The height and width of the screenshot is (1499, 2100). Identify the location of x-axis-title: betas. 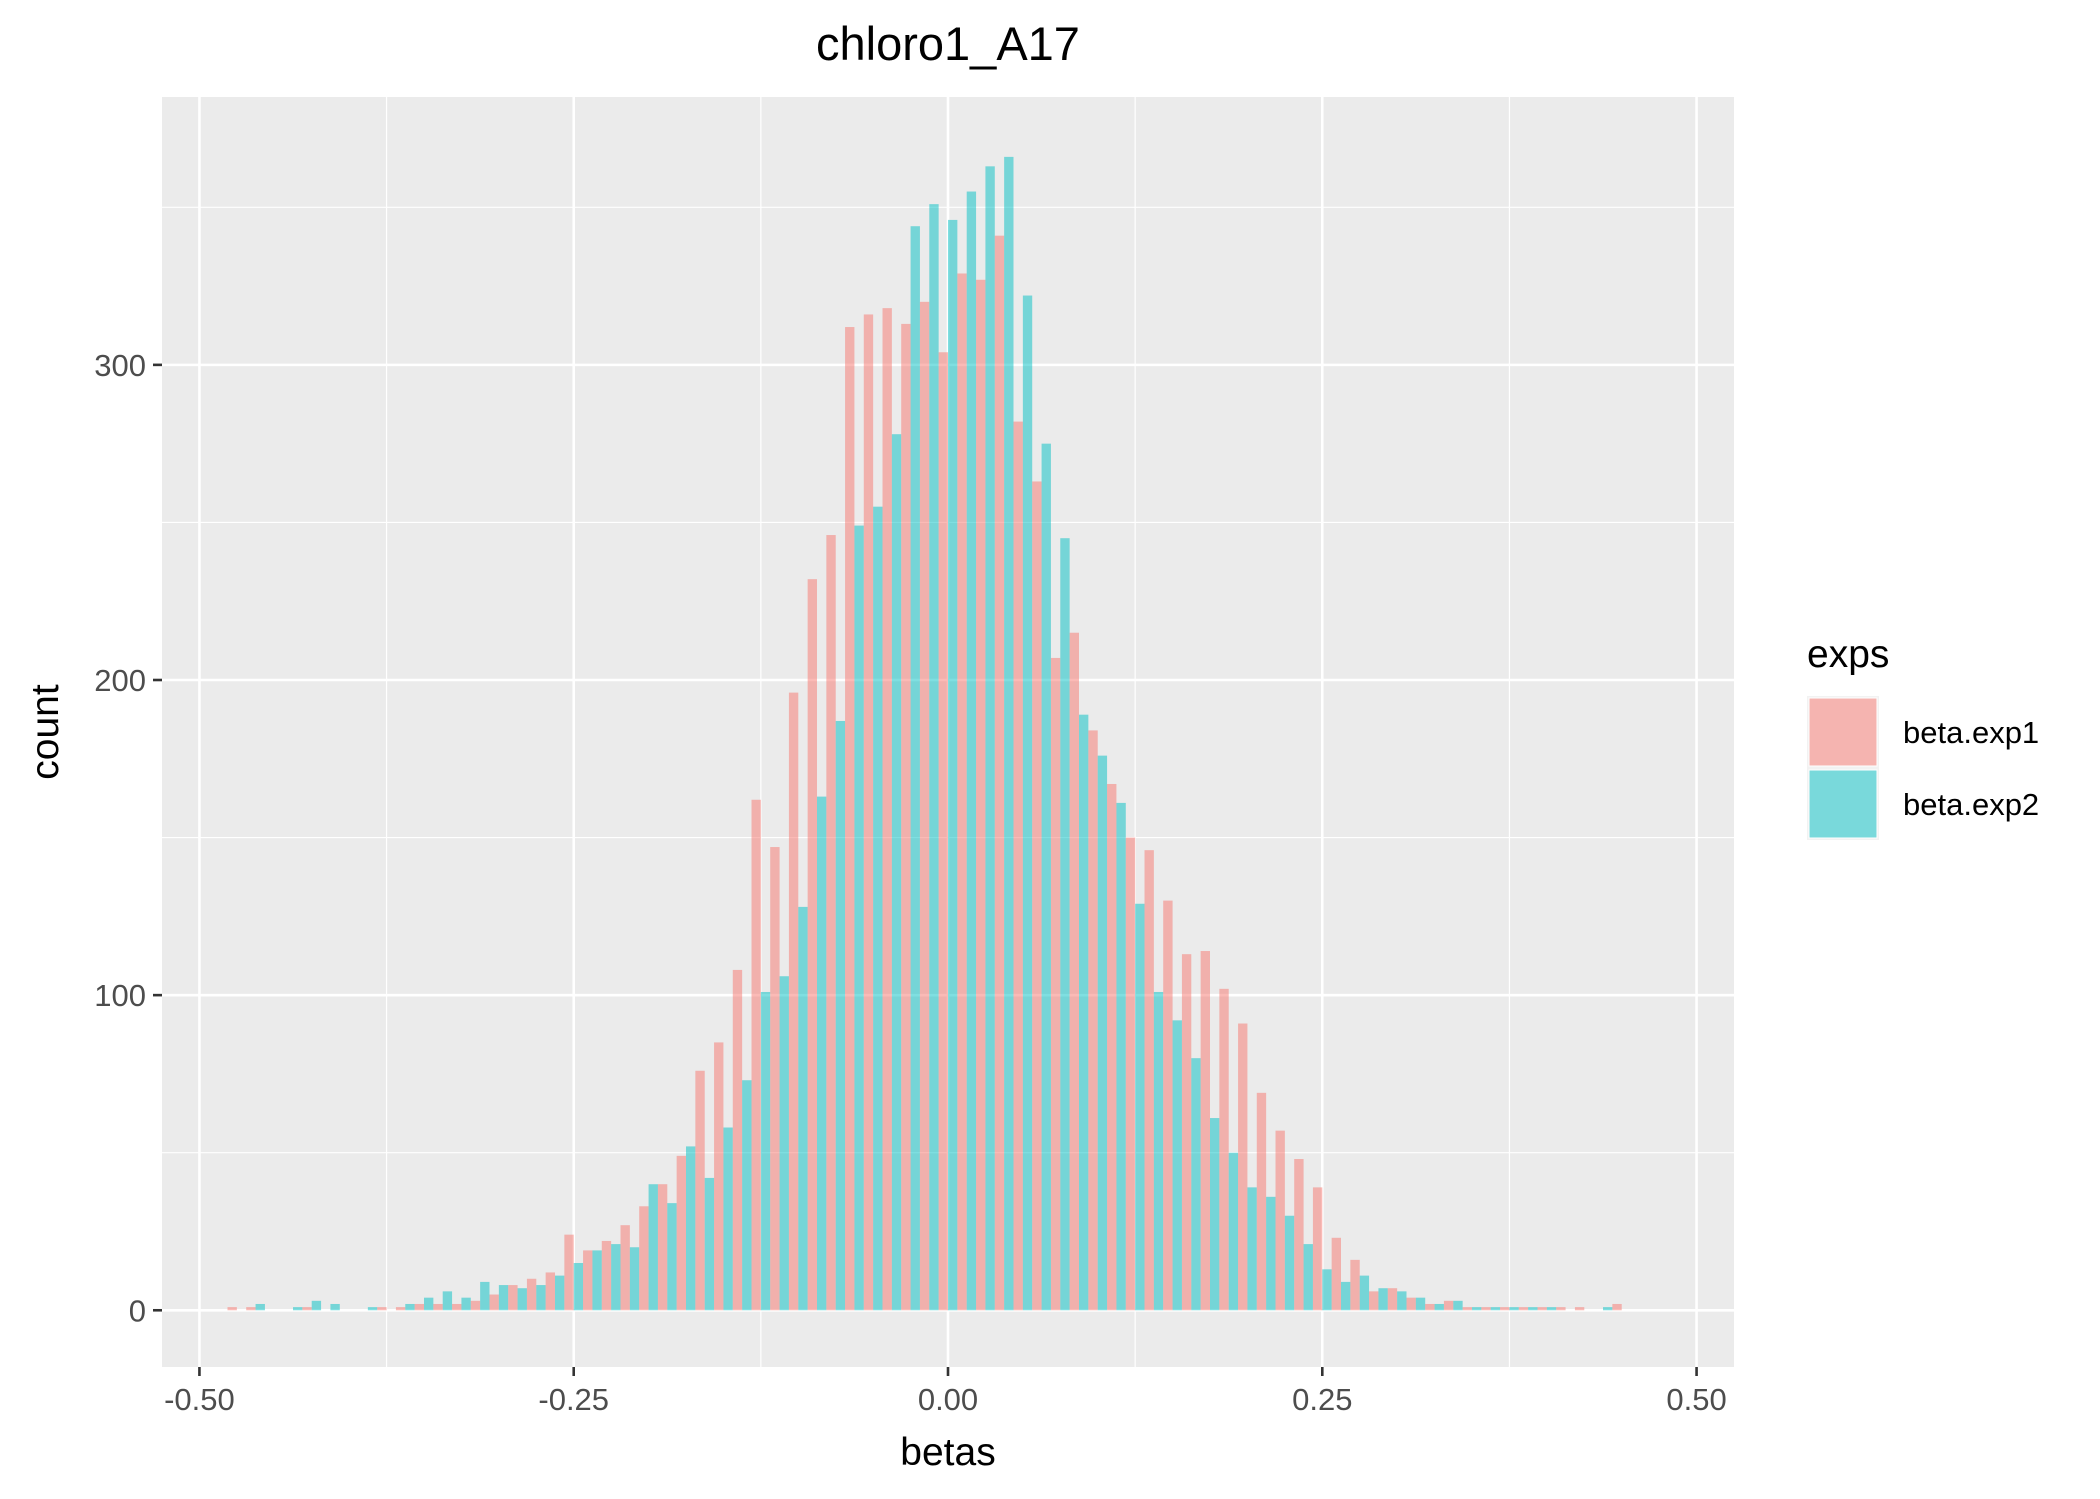
(947, 1452).